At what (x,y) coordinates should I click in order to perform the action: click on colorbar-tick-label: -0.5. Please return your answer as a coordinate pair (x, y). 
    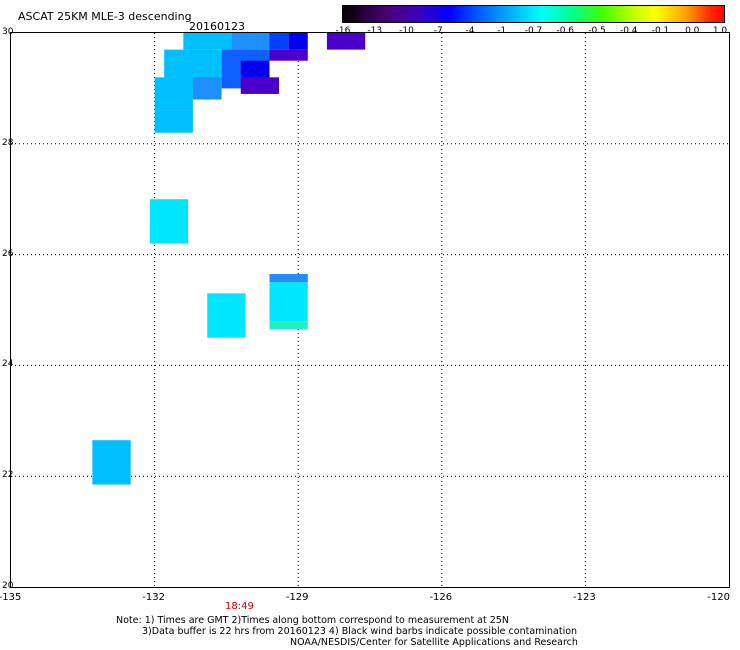
    Looking at the image, I should click on (597, 31).